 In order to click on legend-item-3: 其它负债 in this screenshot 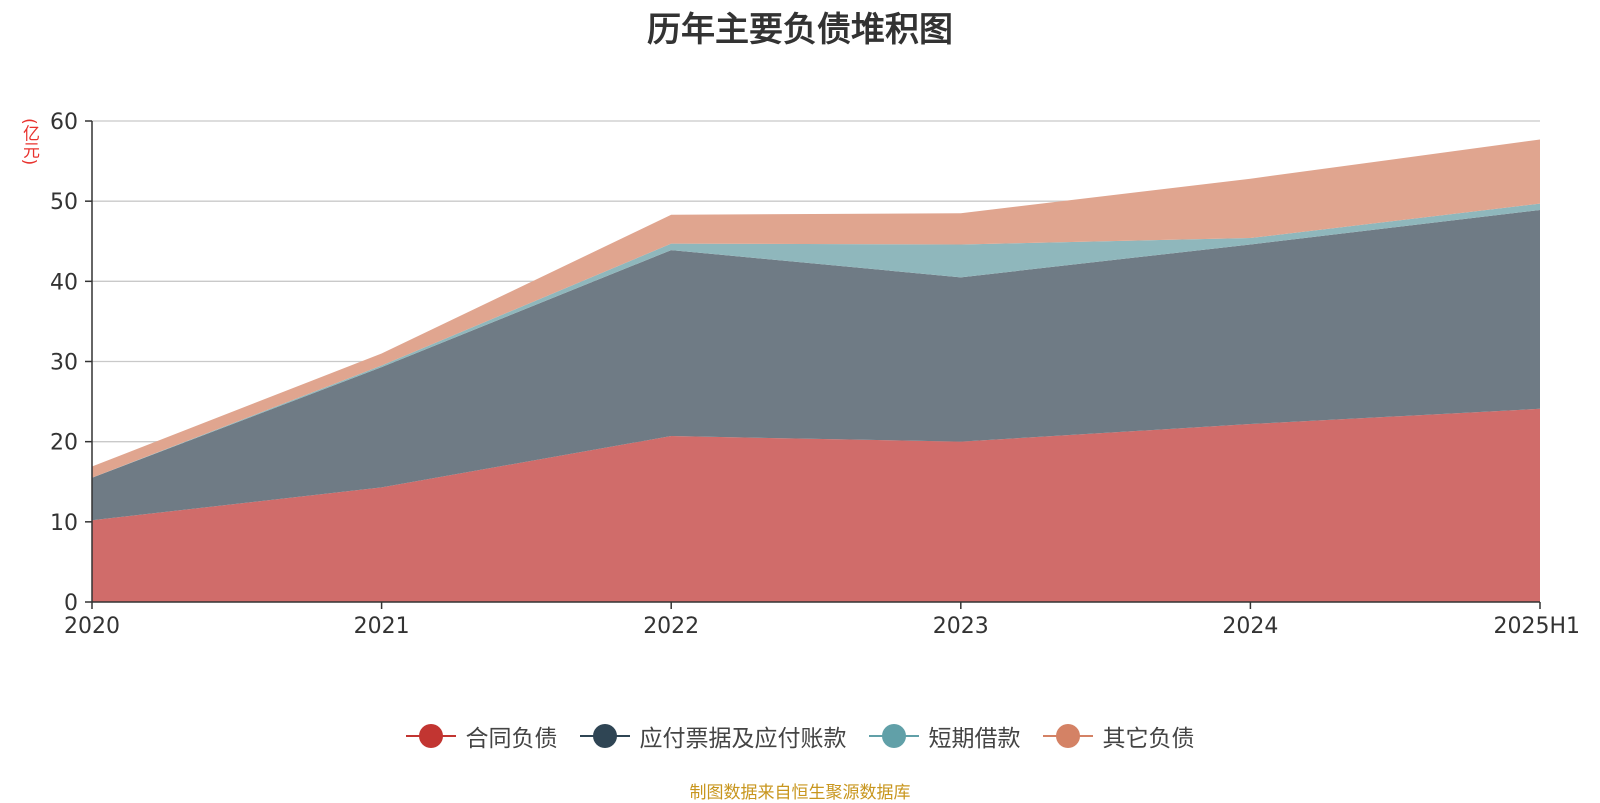, I will do `click(1118, 736)`.